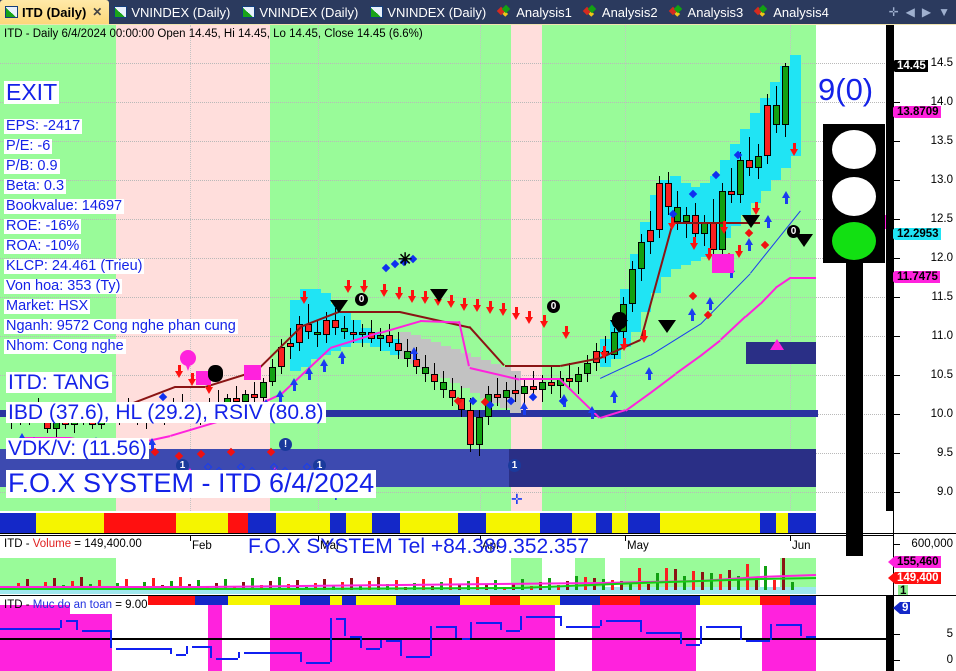 This screenshot has height=671, width=956. What do you see at coordinates (121, 326) in the screenshot?
I see `overlay-nganh: Nganh: 9572 Cong nghe phan cung` at bounding box center [121, 326].